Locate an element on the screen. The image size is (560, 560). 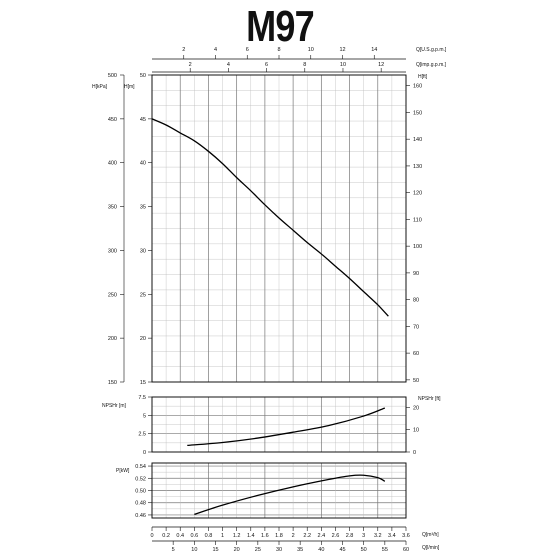
npsh-ft-axis-label: NPSHr [ft] is located at coordinates (429, 399).